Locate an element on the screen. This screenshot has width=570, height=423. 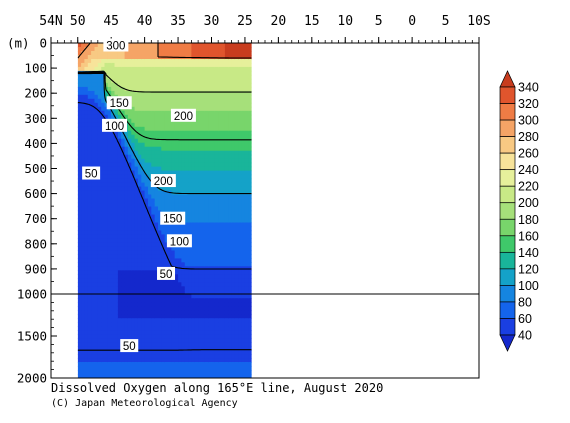
y-tick-label: 400 is located at coordinates (35, 143).